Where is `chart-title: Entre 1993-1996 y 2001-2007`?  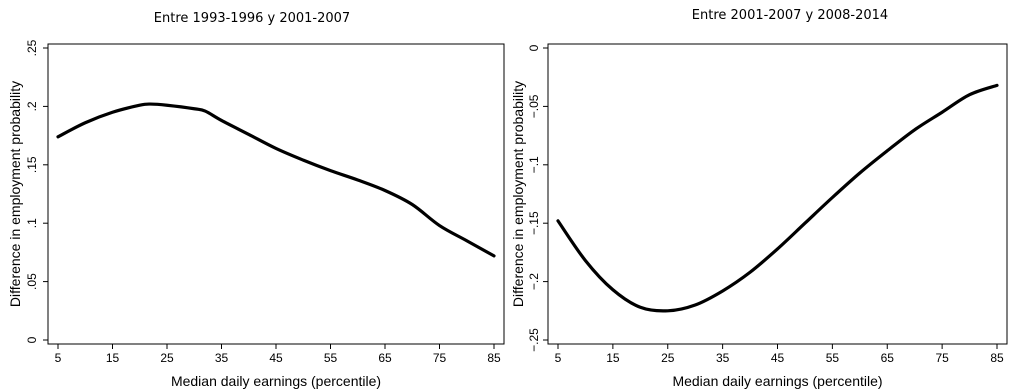
chart-title: Entre 1993-1996 y 2001-2007 is located at coordinates (252, 18).